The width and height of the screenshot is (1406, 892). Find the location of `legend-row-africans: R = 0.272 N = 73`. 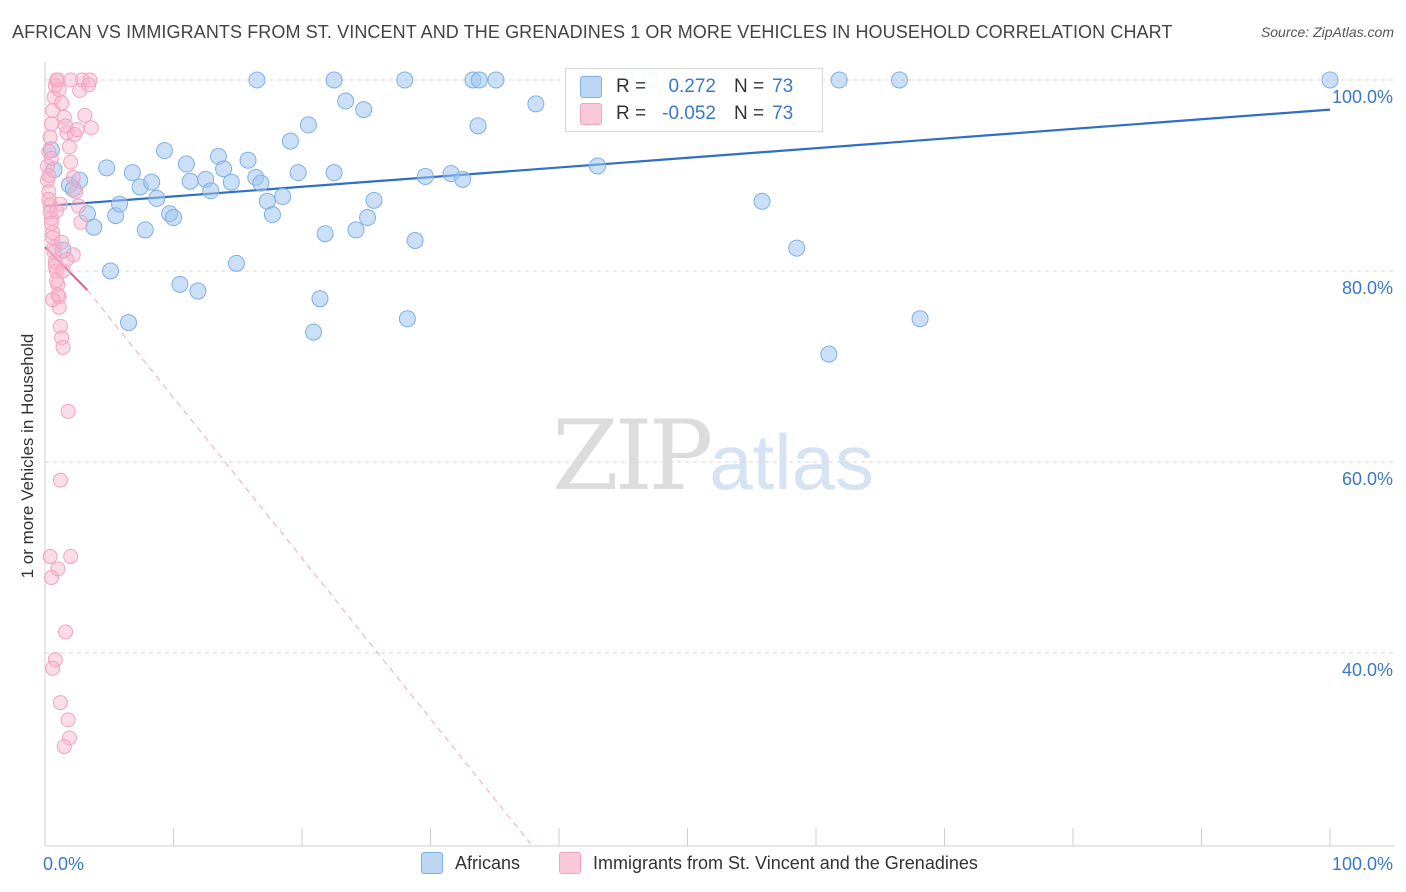

legend-row-africans: R = 0.272 N = 73 is located at coordinates (686, 87).